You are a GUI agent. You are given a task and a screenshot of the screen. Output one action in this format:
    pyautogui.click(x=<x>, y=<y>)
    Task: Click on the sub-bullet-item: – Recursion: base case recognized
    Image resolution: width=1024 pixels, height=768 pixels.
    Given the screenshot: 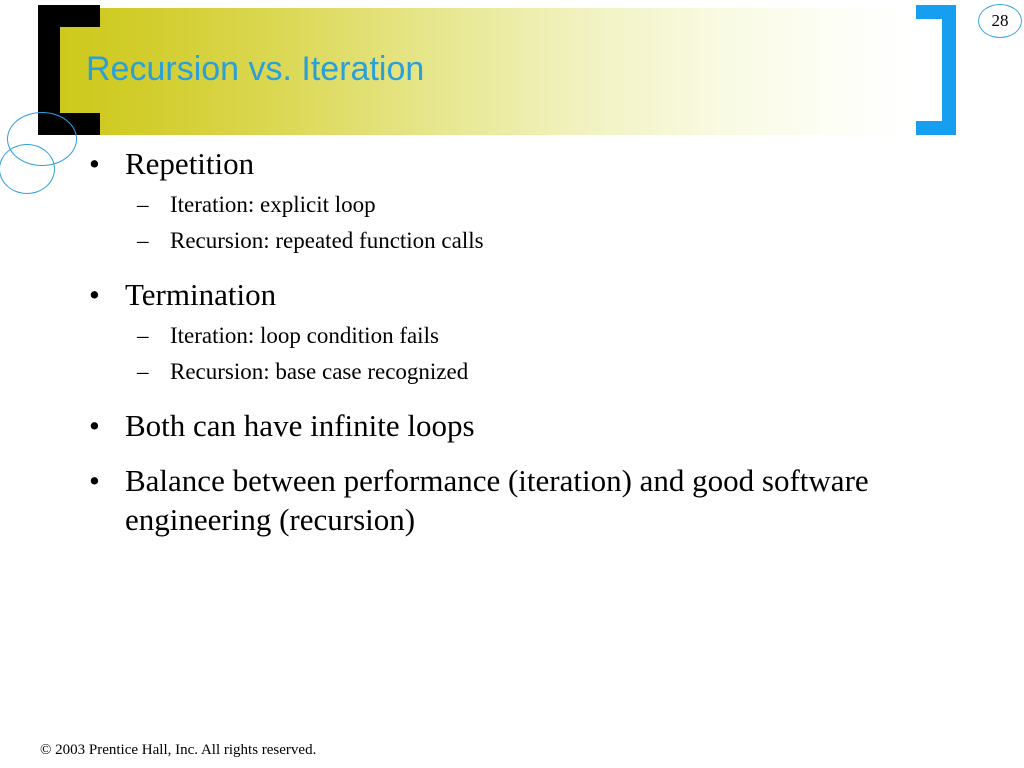 What is the action you would take?
    pyautogui.click(x=512, y=371)
    